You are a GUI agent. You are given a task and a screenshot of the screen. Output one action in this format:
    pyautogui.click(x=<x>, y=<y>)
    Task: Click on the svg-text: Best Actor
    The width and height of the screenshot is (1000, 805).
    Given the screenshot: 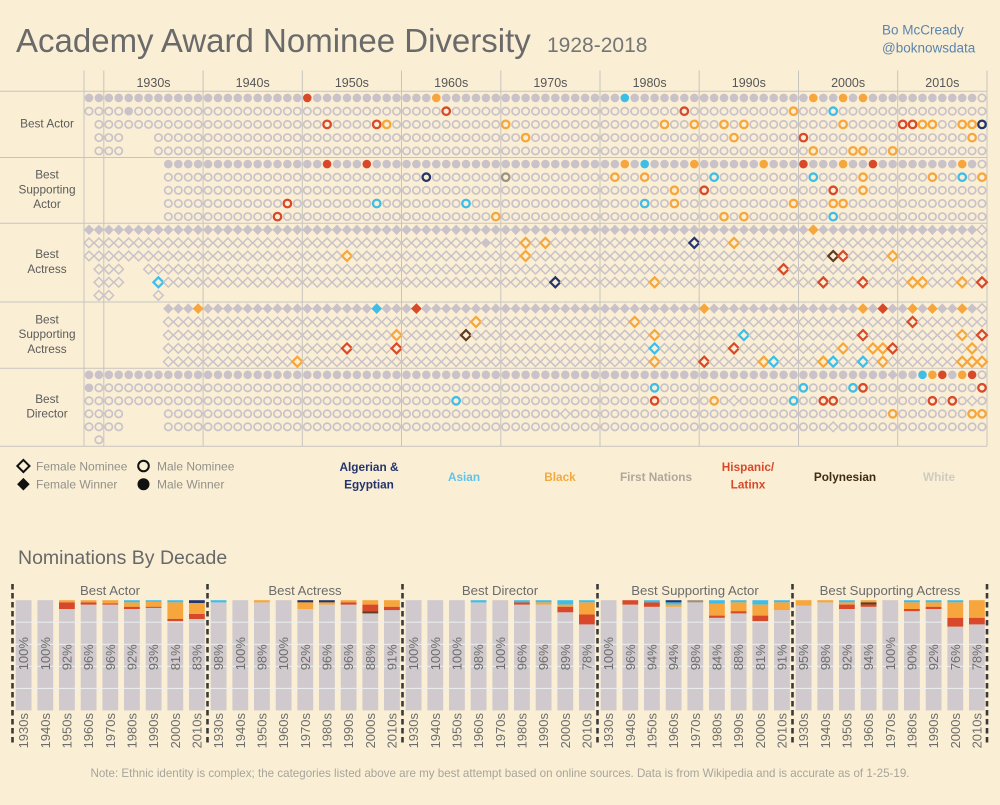 What is the action you would take?
    pyautogui.click(x=110, y=590)
    